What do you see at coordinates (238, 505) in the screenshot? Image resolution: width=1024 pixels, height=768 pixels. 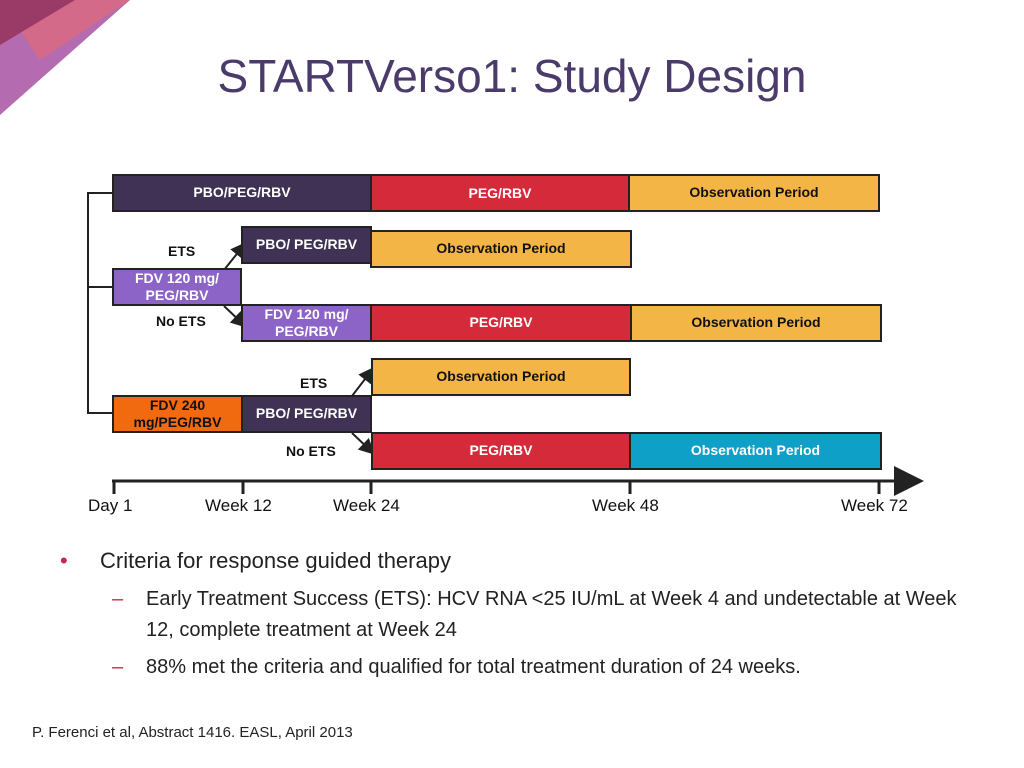 I see `timeline-week12: Week 12` at bounding box center [238, 505].